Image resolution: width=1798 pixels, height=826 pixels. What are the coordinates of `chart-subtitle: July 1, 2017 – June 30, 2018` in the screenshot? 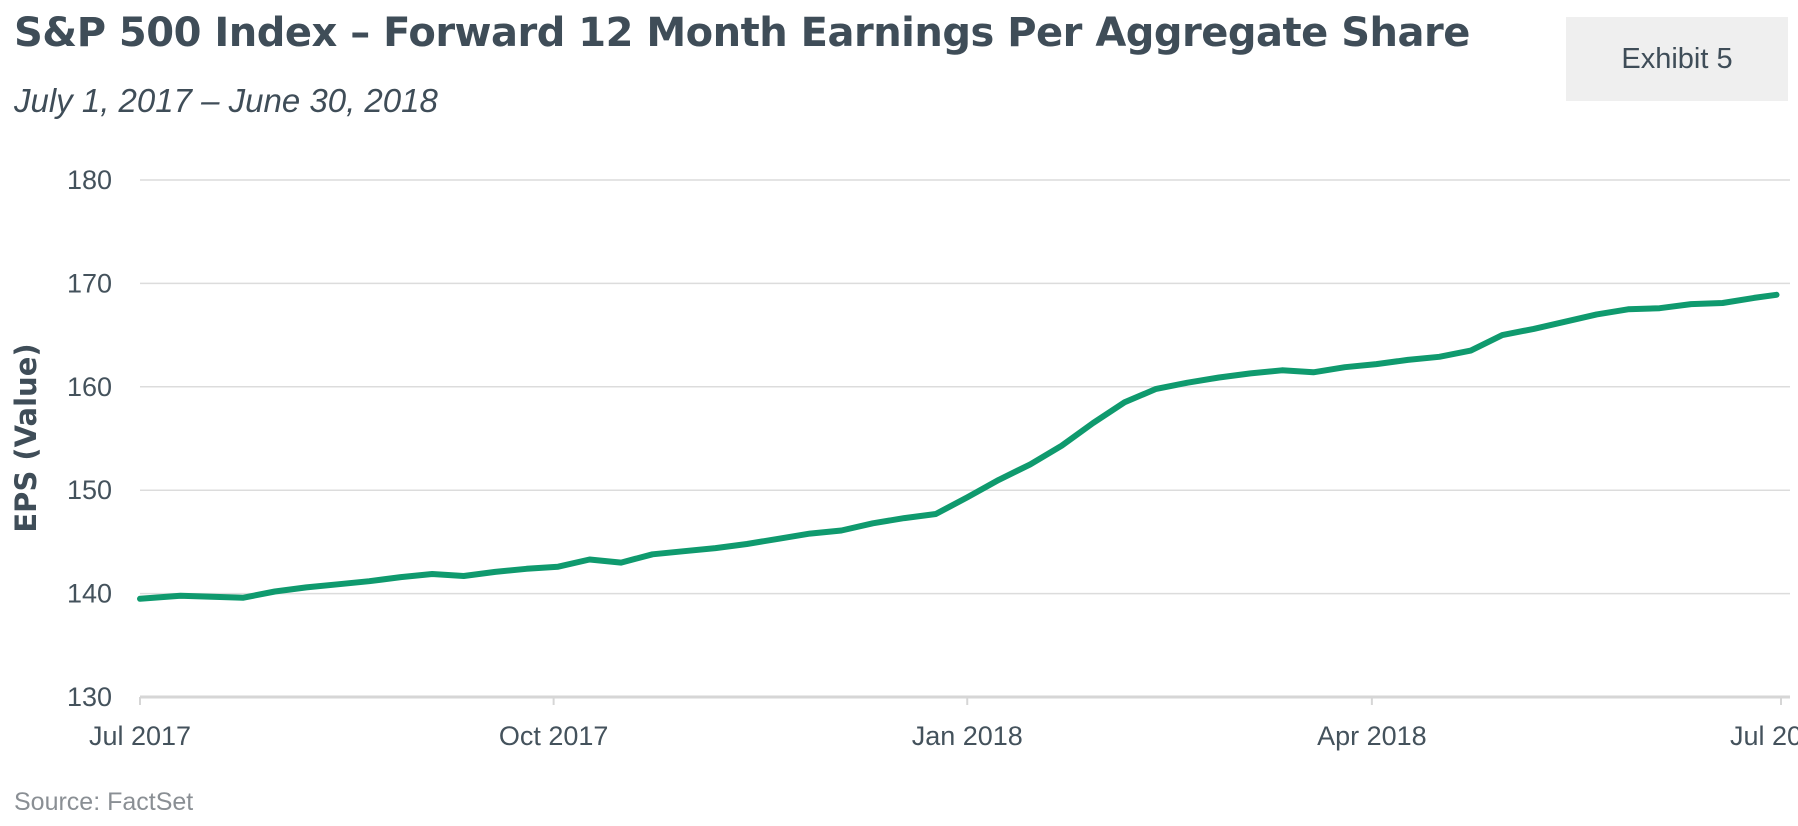 It's located at (226, 100).